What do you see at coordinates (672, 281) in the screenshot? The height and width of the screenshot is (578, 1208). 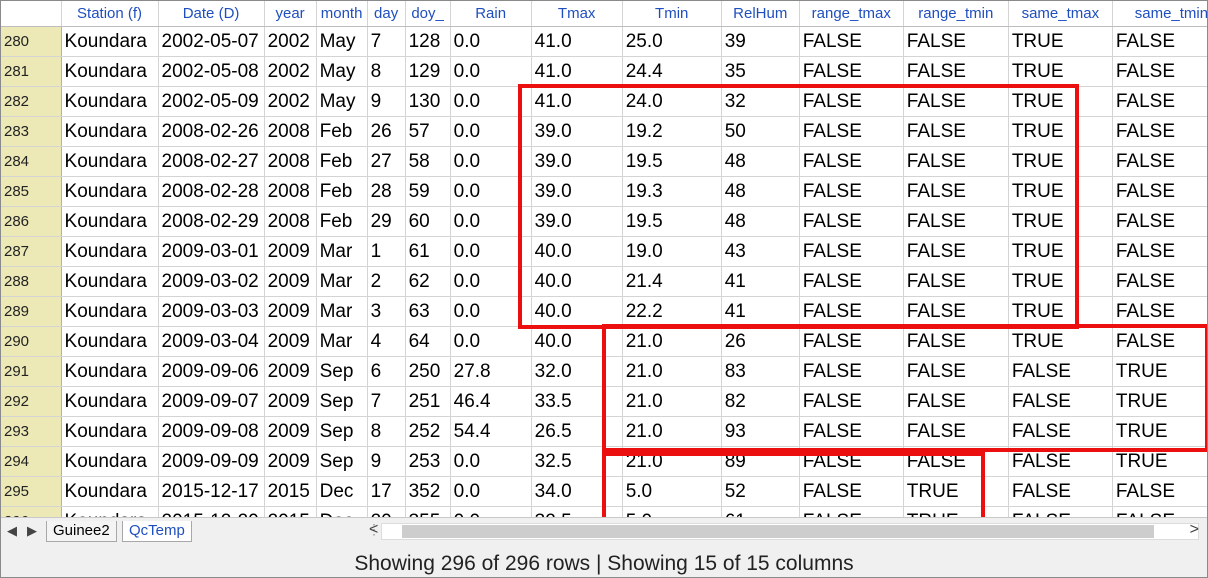 I see `cell-tmin: 21.4` at bounding box center [672, 281].